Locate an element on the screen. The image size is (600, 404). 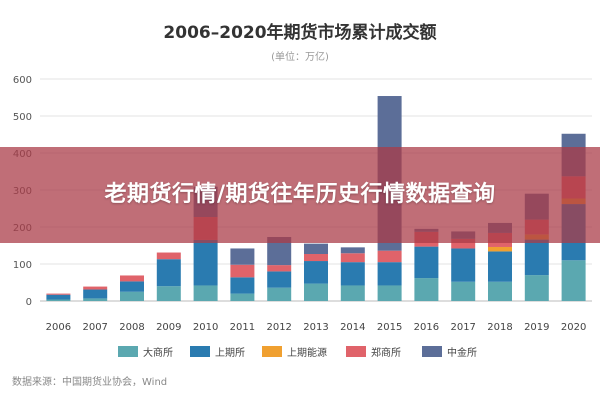
x-tick-label: 2006 is located at coordinates (58, 327).